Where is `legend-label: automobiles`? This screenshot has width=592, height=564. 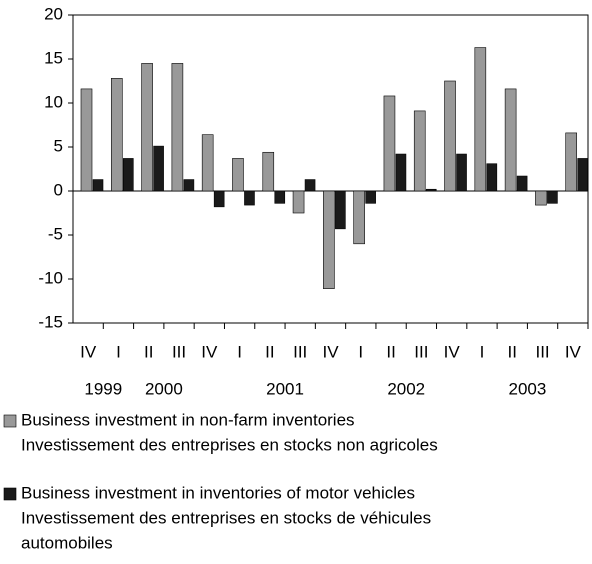
legend-label: automobiles is located at coordinates (67, 542).